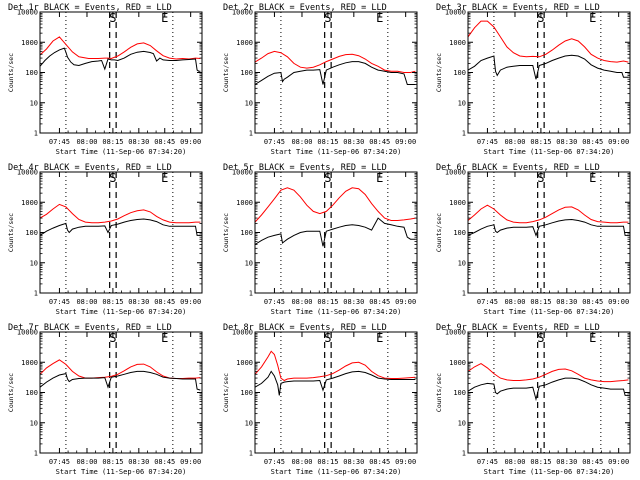 This screenshot has height=480, width=640. What do you see at coordinates (90, 8) in the screenshot?
I see `panel-title: Det 1r BLACK = Events, RED = LLD` at bounding box center [90, 8].